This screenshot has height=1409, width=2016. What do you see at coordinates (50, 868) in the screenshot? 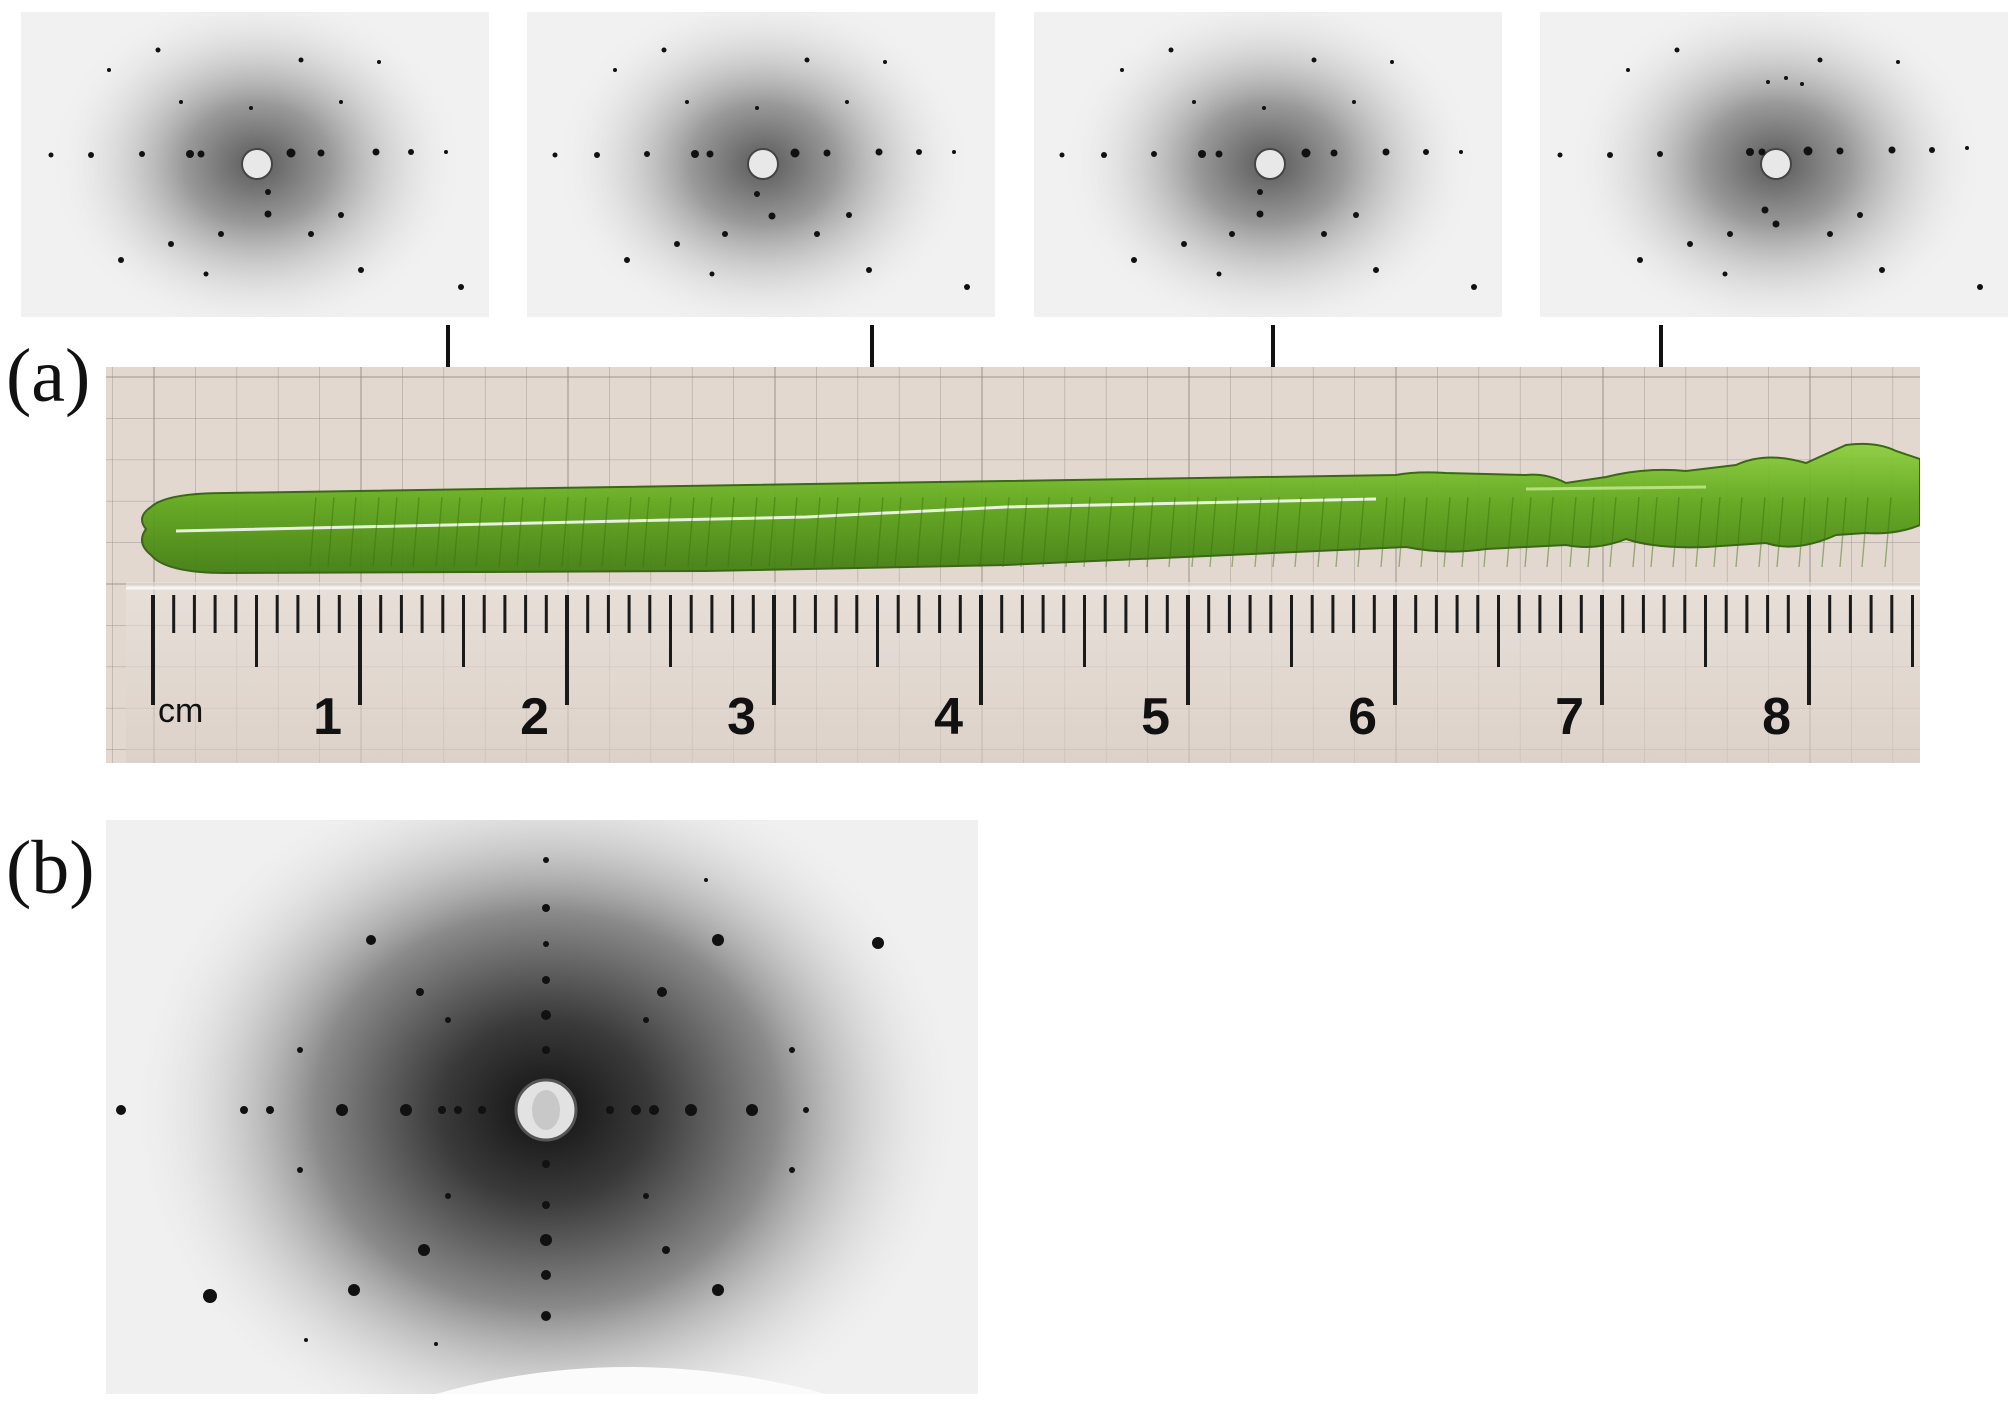
I see `panel-b-label: (b)` at bounding box center [50, 868].